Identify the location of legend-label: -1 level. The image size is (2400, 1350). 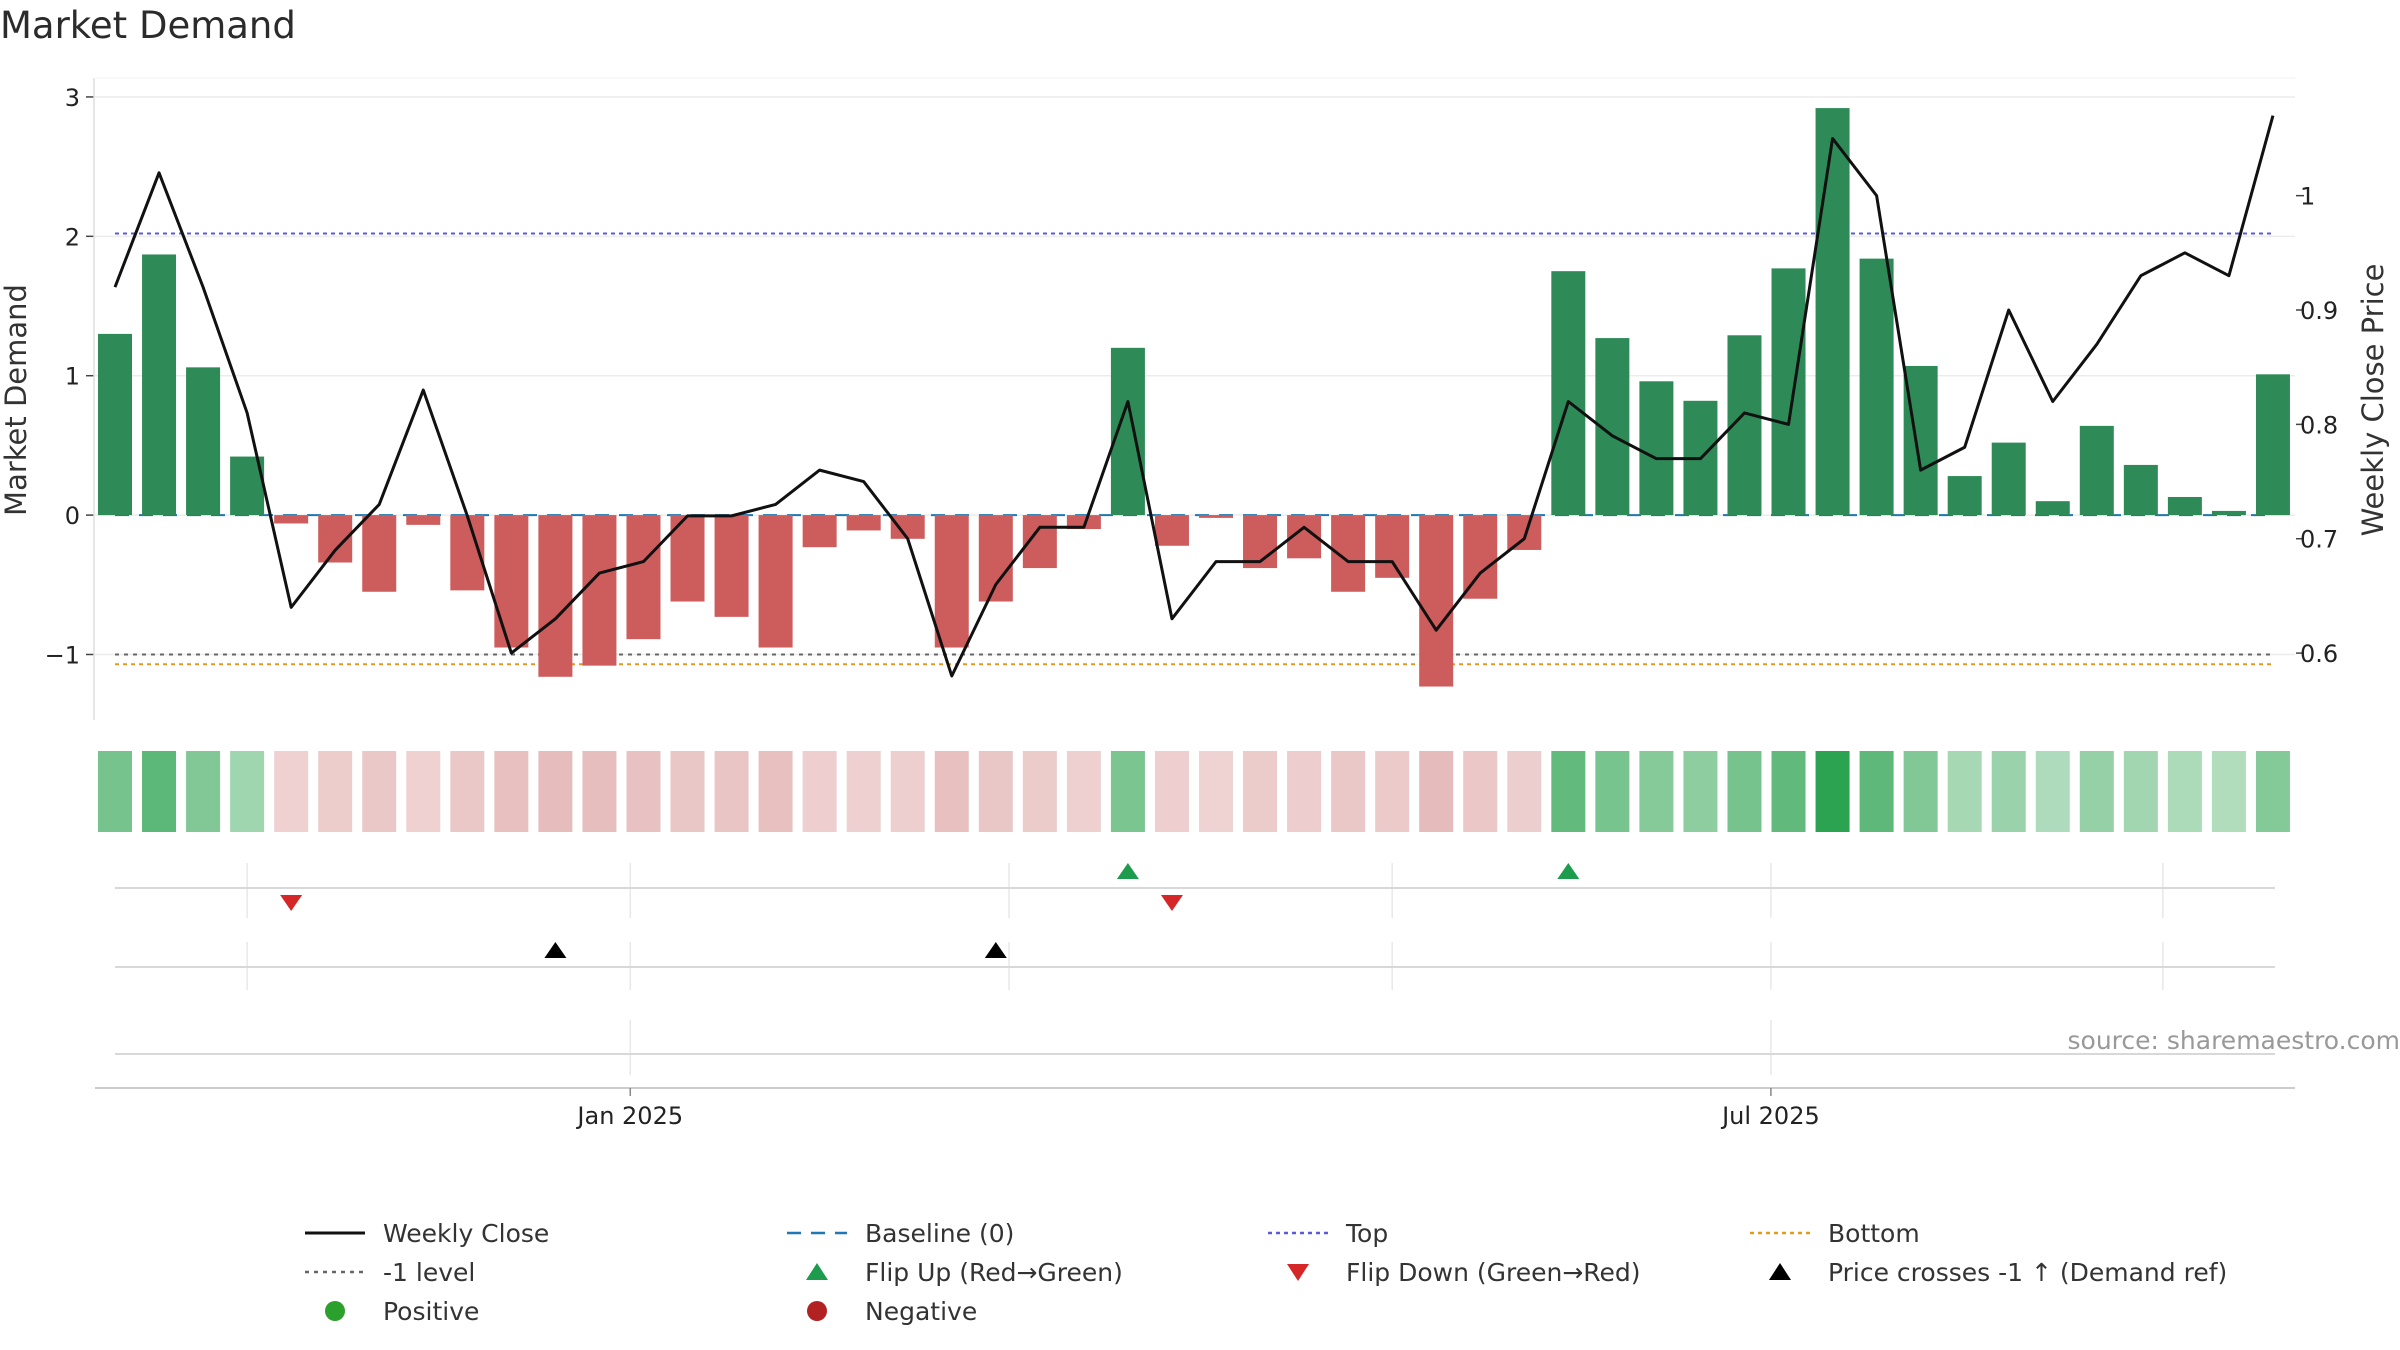
(429, 1272).